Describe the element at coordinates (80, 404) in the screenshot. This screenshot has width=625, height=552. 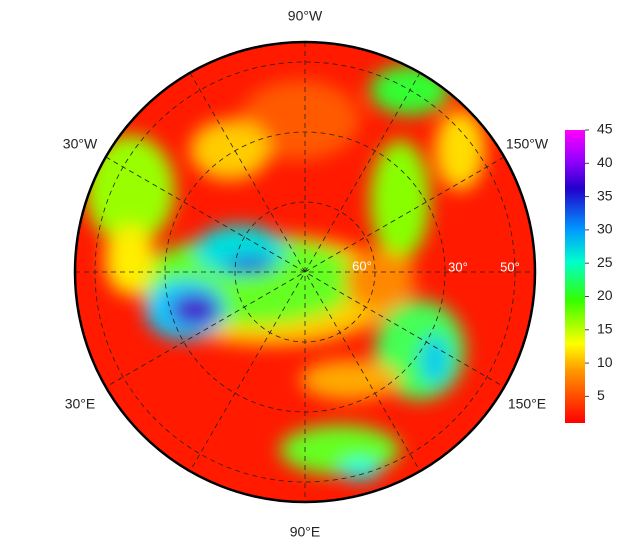
I see `longitude-label: 30°E` at that location.